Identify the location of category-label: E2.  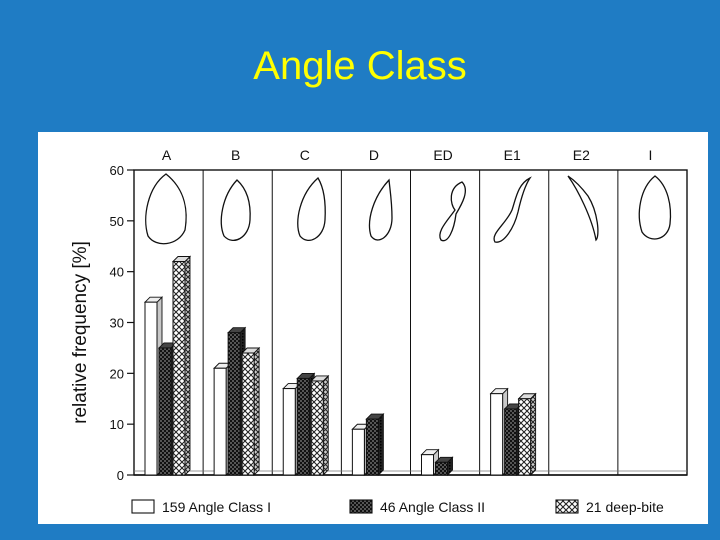
(581, 155).